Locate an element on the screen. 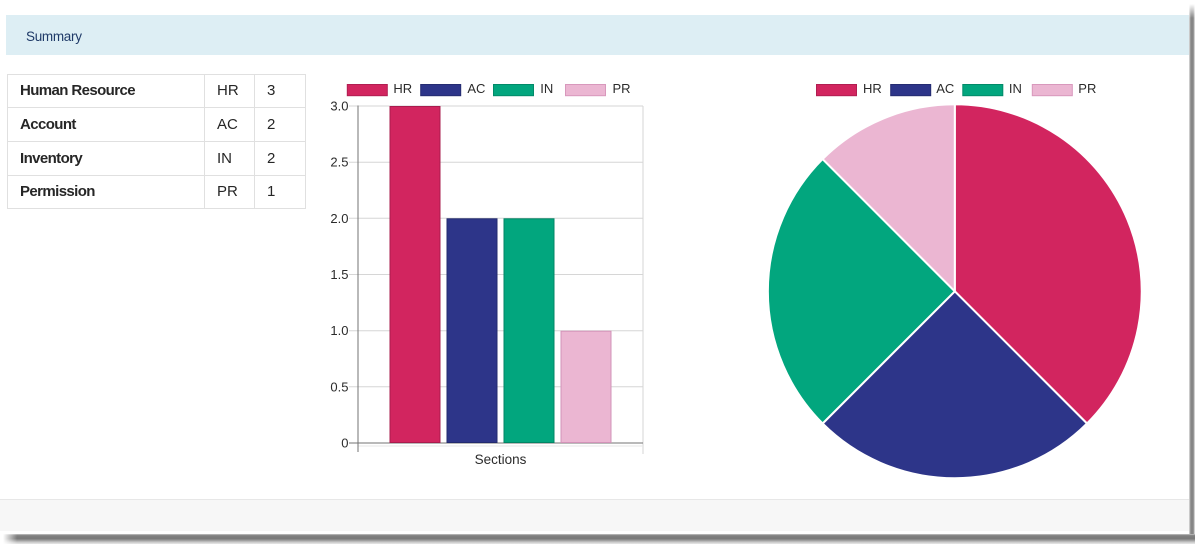 The height and width of the screenshot is (544, 1198). svg-text: 2.5 is located at coordinates (339, 162).